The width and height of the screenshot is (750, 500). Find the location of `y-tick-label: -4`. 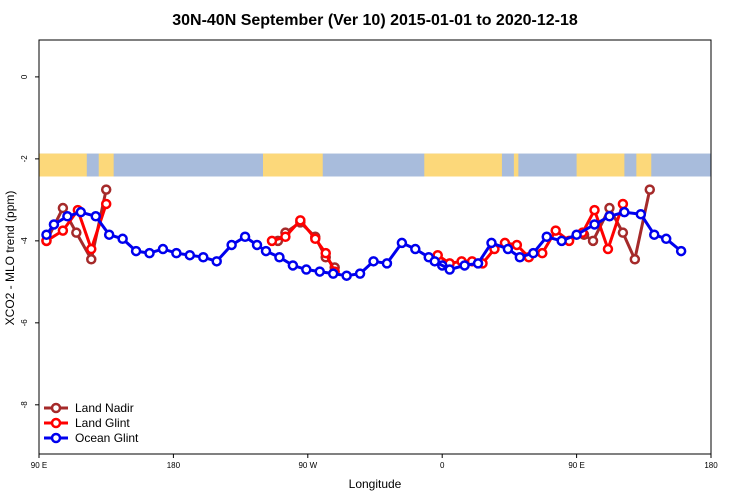

y-tick-label: -4 is located at coordinates (24, 241).